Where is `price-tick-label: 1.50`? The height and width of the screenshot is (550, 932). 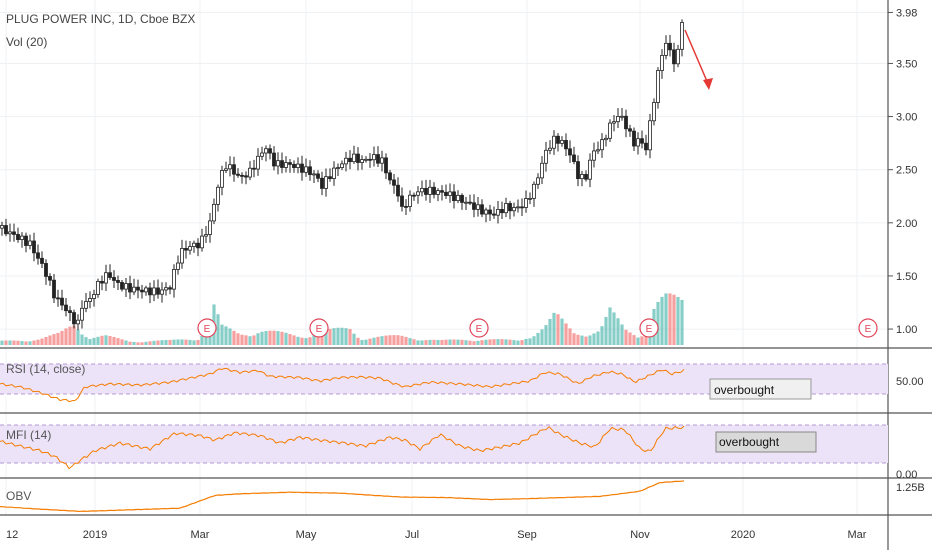 price-tick-label: 1.50 is located at coordinates (906, 277).